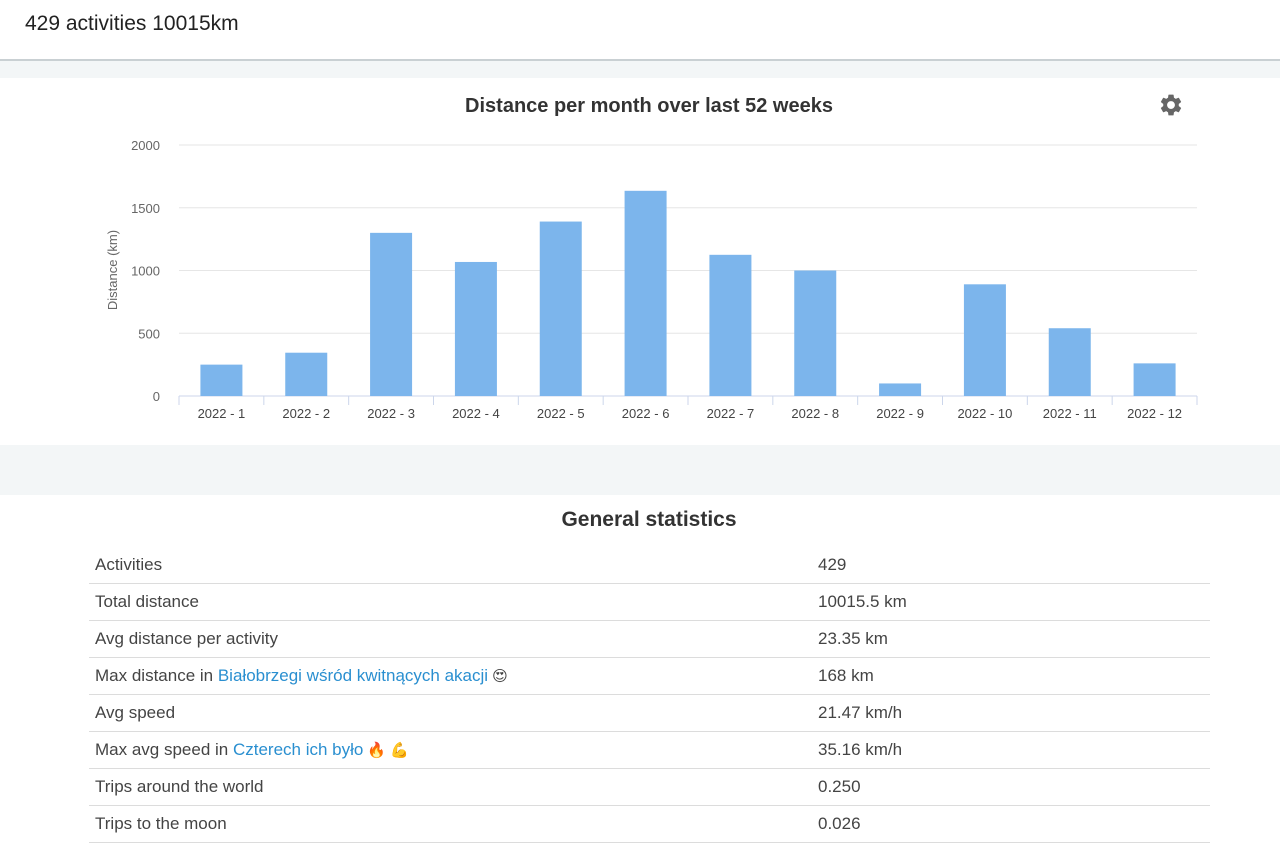 The height and width of the screenshot is (861, 1280). What do you see at coordinates (1014, 639) in the screenshot?
I see `stat-value: 23.35 km` at bounding box center [1014, 639].